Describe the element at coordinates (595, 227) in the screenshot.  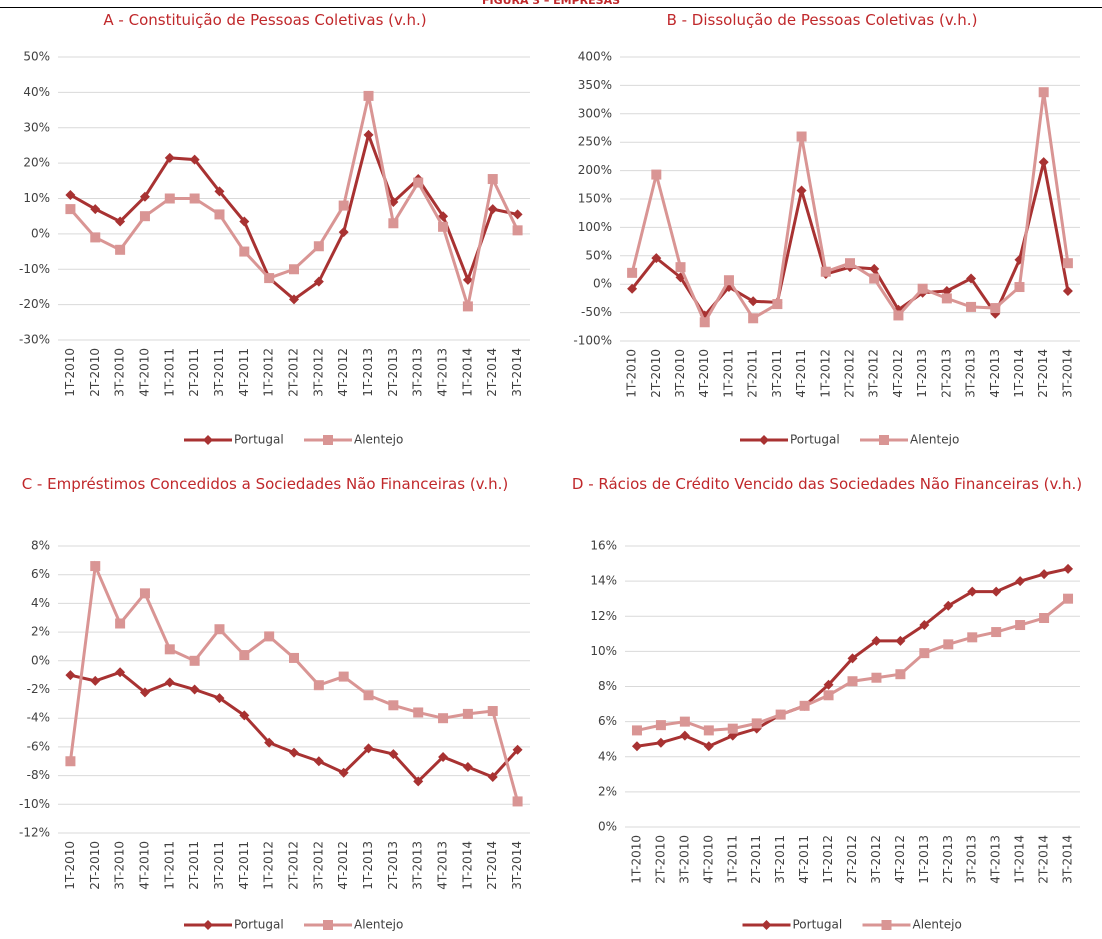
I see `y-tick-label: 100%` at that location.